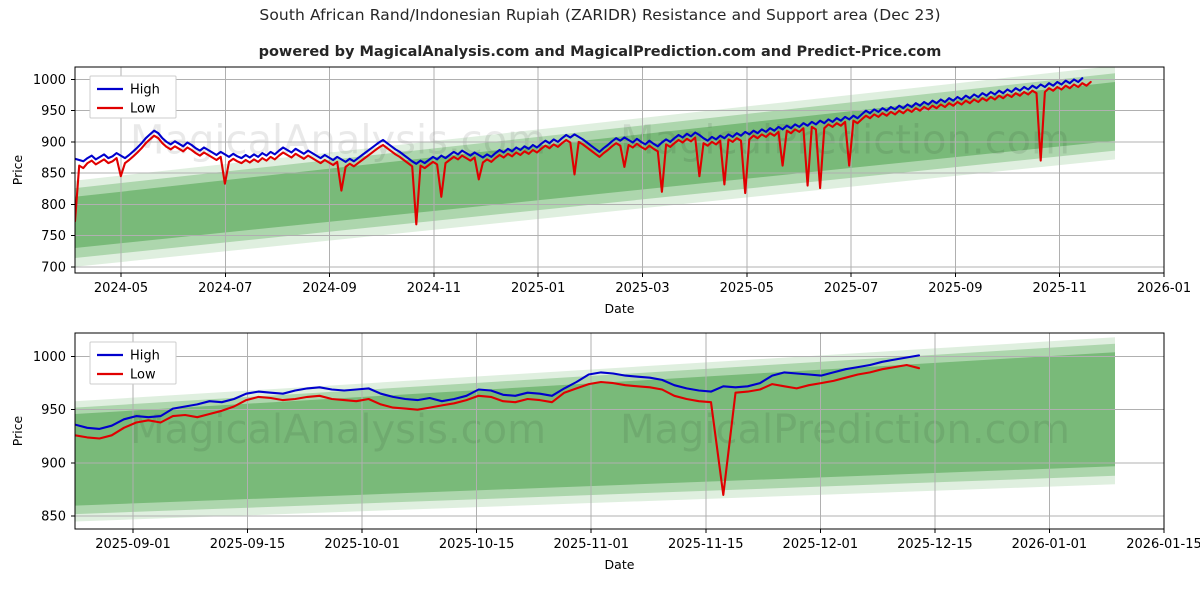 The image size is (1200, 600). Describe the element at coordinates (225, 288) in the screenshot. I see `xtick-label-1: 2024-07` at that location.